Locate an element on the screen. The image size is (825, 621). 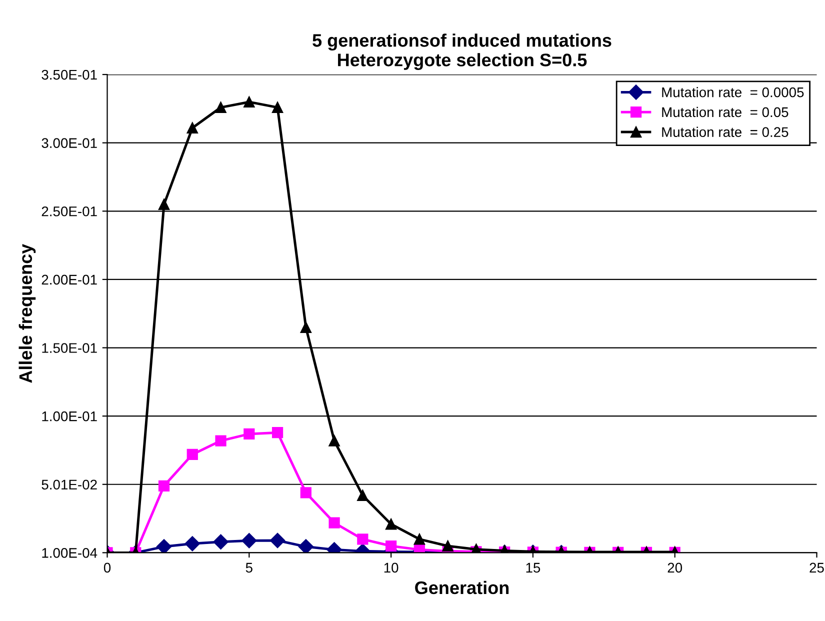
x-tick-label: 10 is located at coordinates (391, 567).